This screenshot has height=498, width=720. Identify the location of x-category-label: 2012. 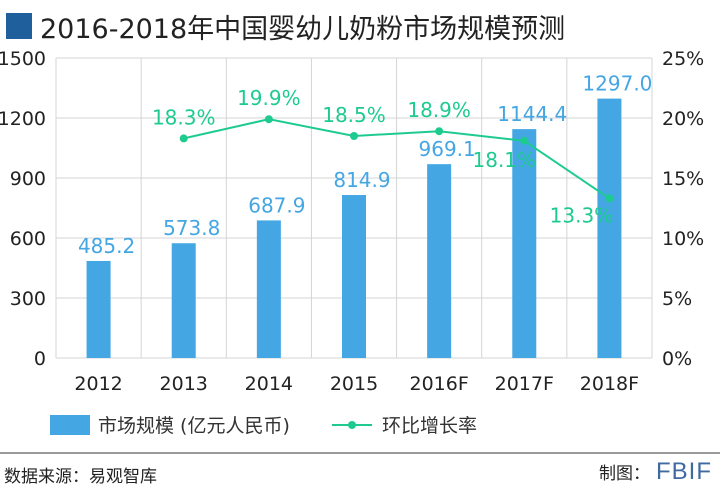
(98, 384).